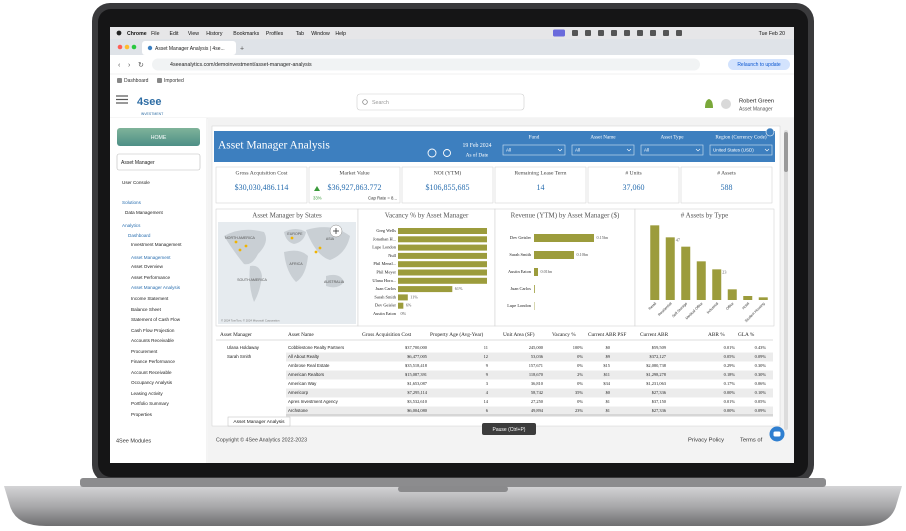  I want to click on role-select, so click(158, 162).